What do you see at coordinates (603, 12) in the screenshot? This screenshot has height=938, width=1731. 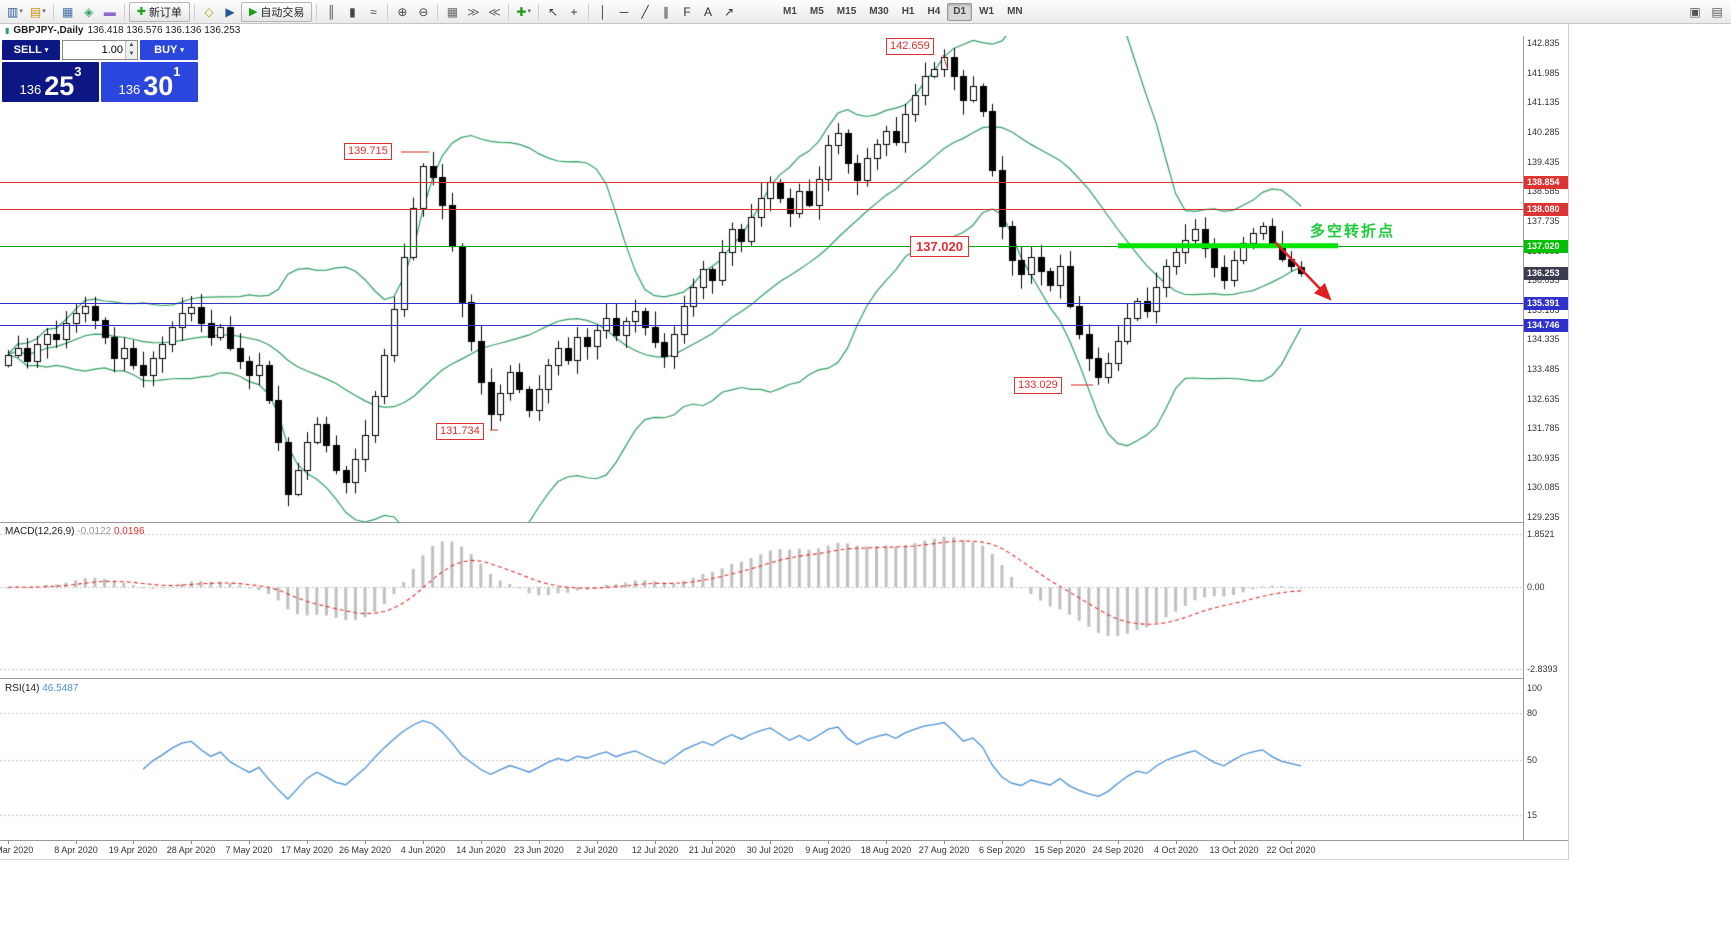 I see `vline-icon: │` at bounding box center [603, 12].